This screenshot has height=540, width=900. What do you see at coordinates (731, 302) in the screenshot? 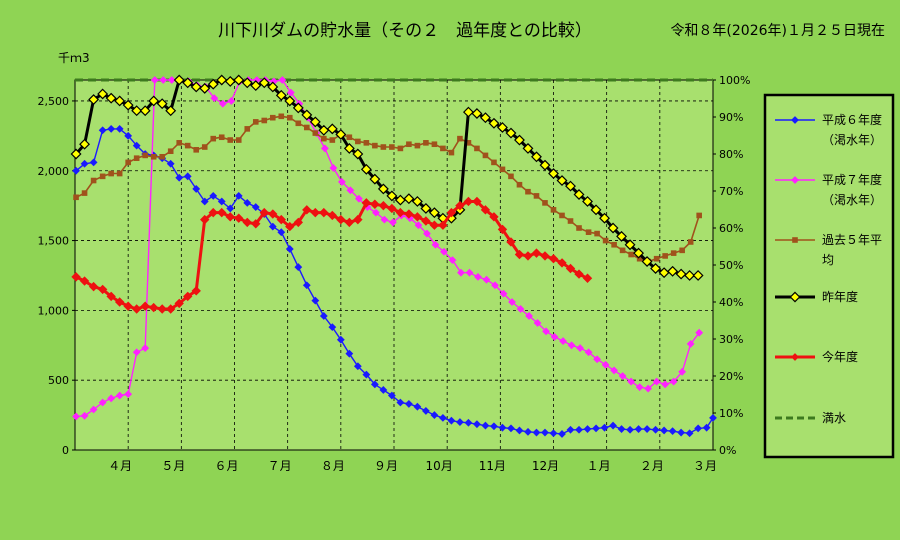
I see `y2-tick-label: 40%` at bounding box center [731, 302].